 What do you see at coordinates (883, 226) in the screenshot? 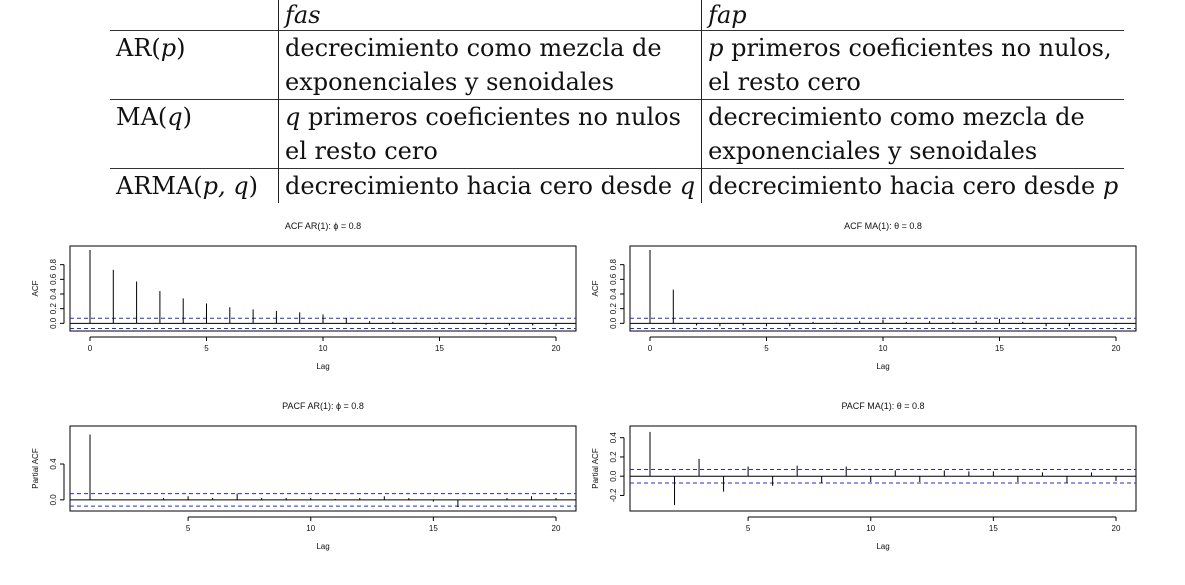
I see `chart-title: ACF MA(1): θ = 0.8` at bounding box center [883, 226].